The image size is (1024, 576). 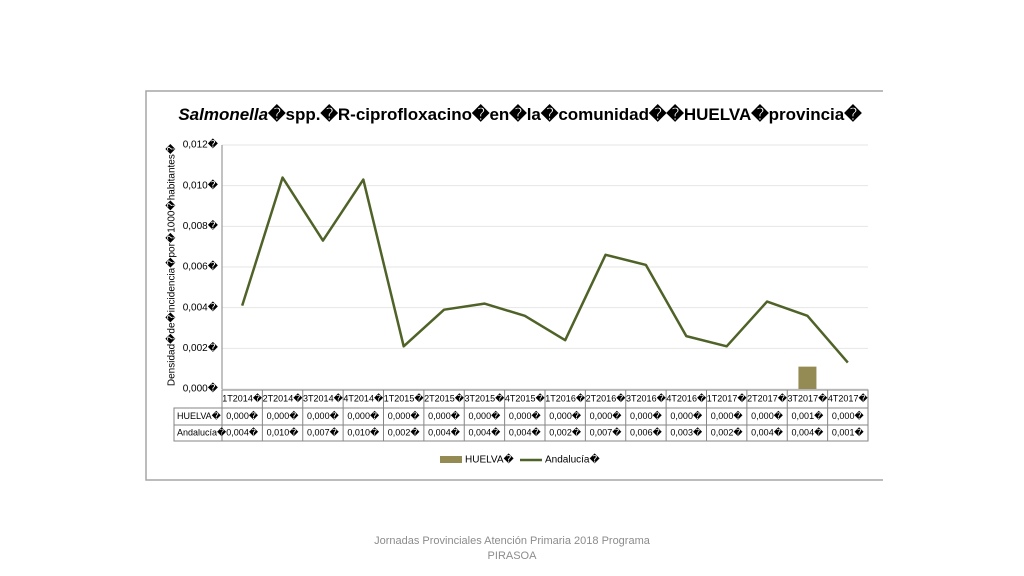 What do you see at coordinates (807, 377) in the screenshot?
I see `bar` at bounding box center [807, 377].